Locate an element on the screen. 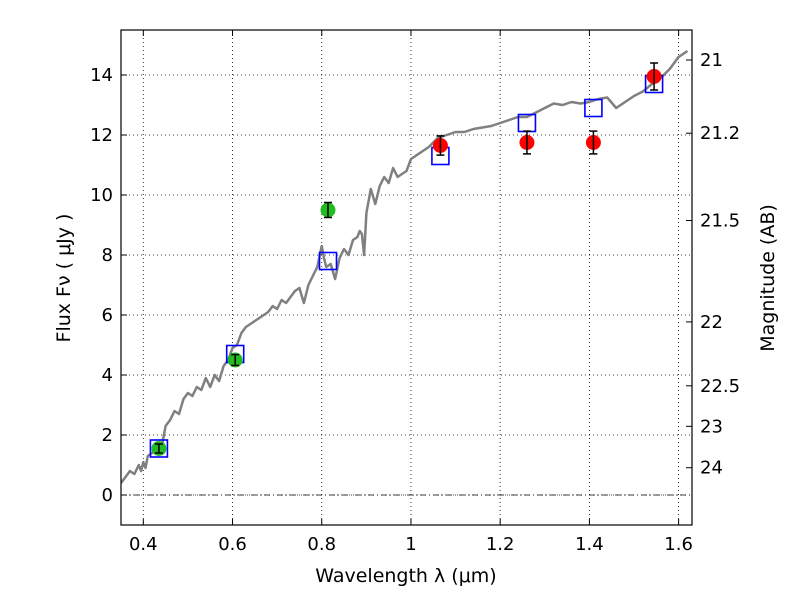  x-tick-label: 1.6 is located at coordinates (678, 544).